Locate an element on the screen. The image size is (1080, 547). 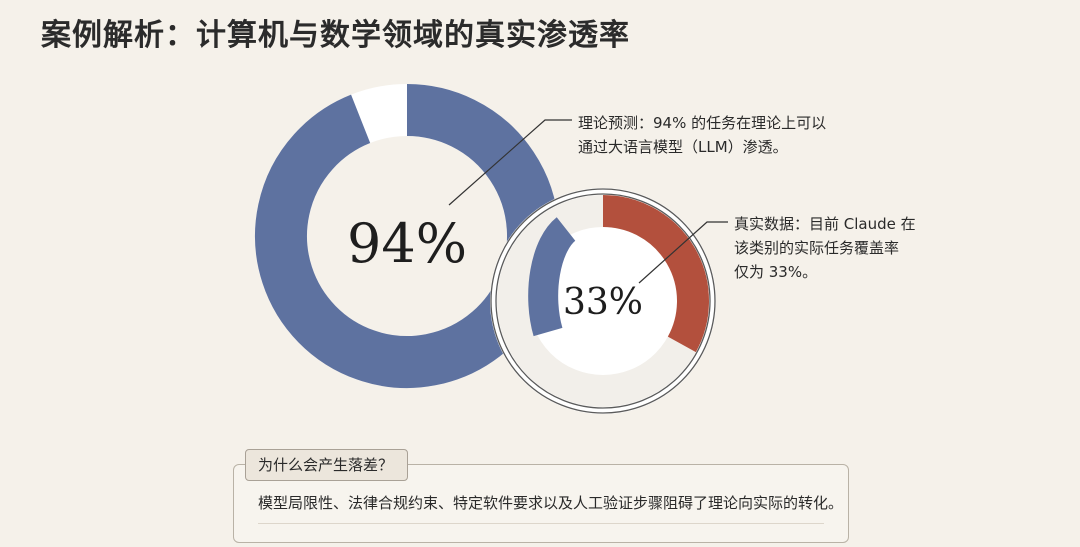
actual-annotation: 真实数据：目前 Claude 在 该类别的实际任务覆盖率 仅为 33%。 is located at coordinates (825, 248).